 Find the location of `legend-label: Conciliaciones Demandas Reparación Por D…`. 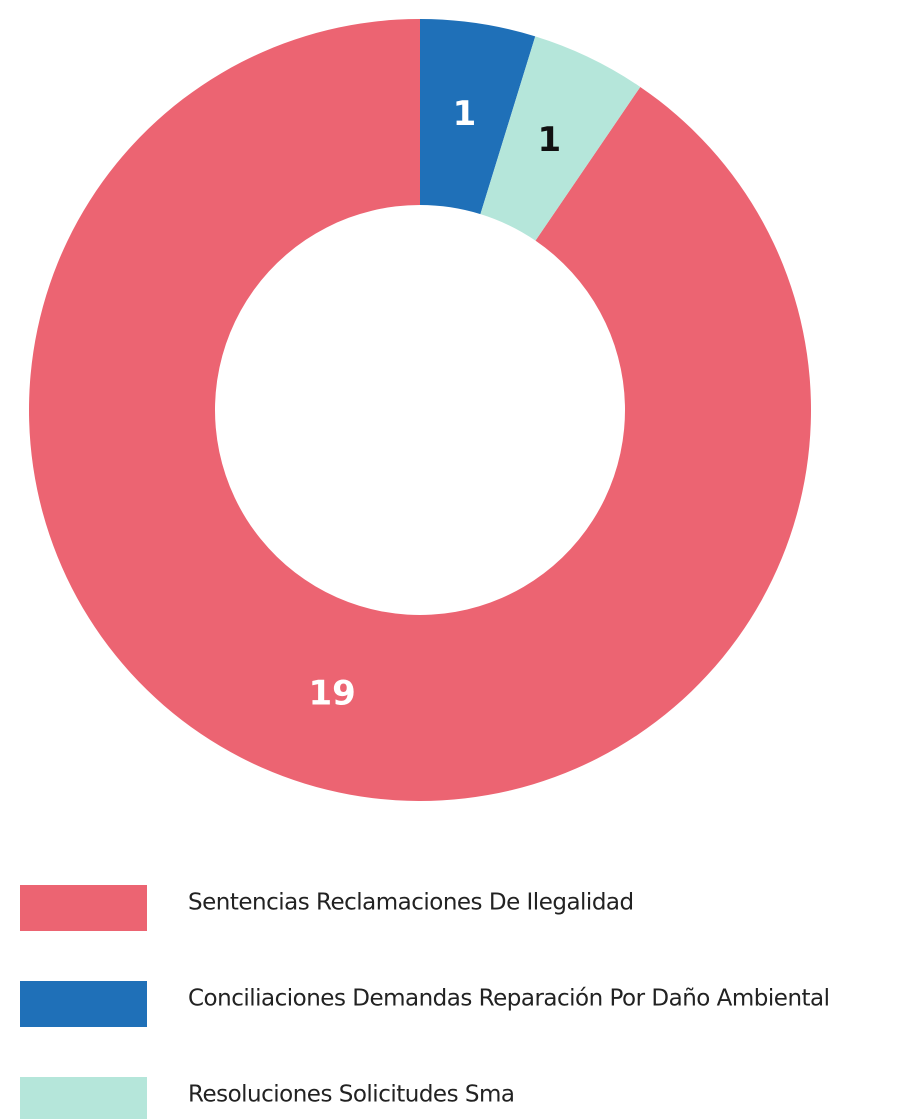

legend-label: Conciliaciones Demandas Reparación Por D… is located at coordinates (509, 999).